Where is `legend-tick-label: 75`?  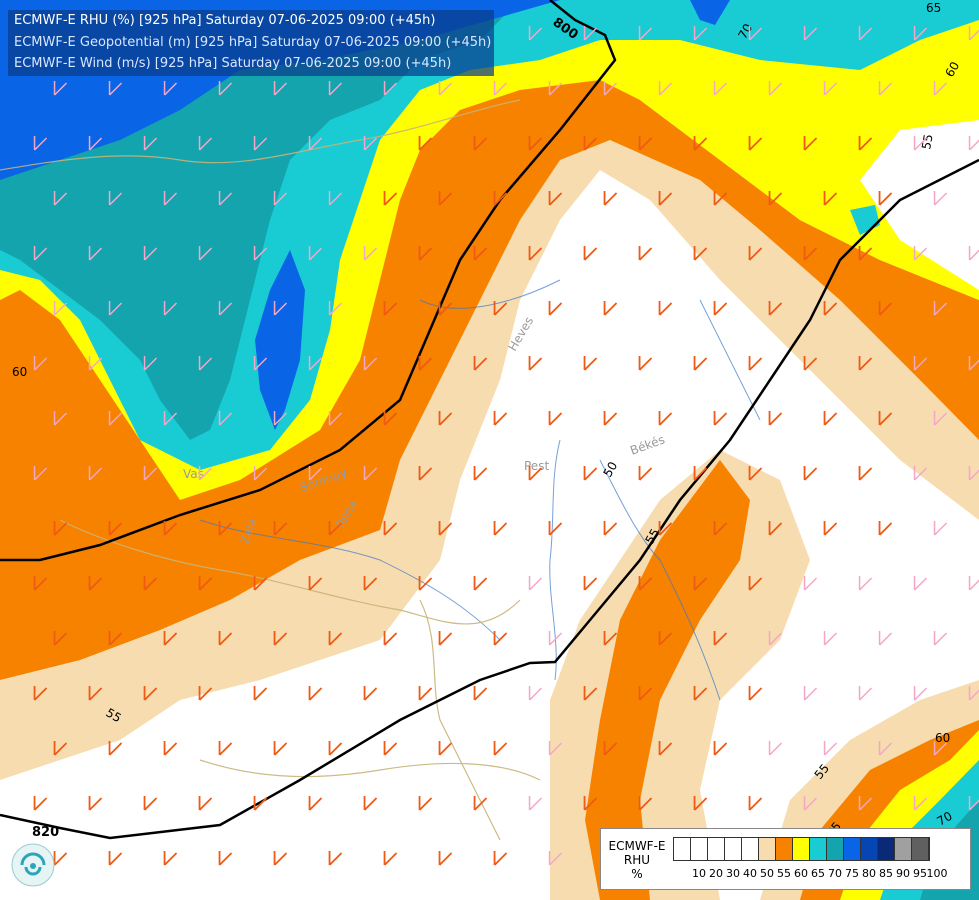 legend-tick-label: 75 is located at coordinates (852, 873).